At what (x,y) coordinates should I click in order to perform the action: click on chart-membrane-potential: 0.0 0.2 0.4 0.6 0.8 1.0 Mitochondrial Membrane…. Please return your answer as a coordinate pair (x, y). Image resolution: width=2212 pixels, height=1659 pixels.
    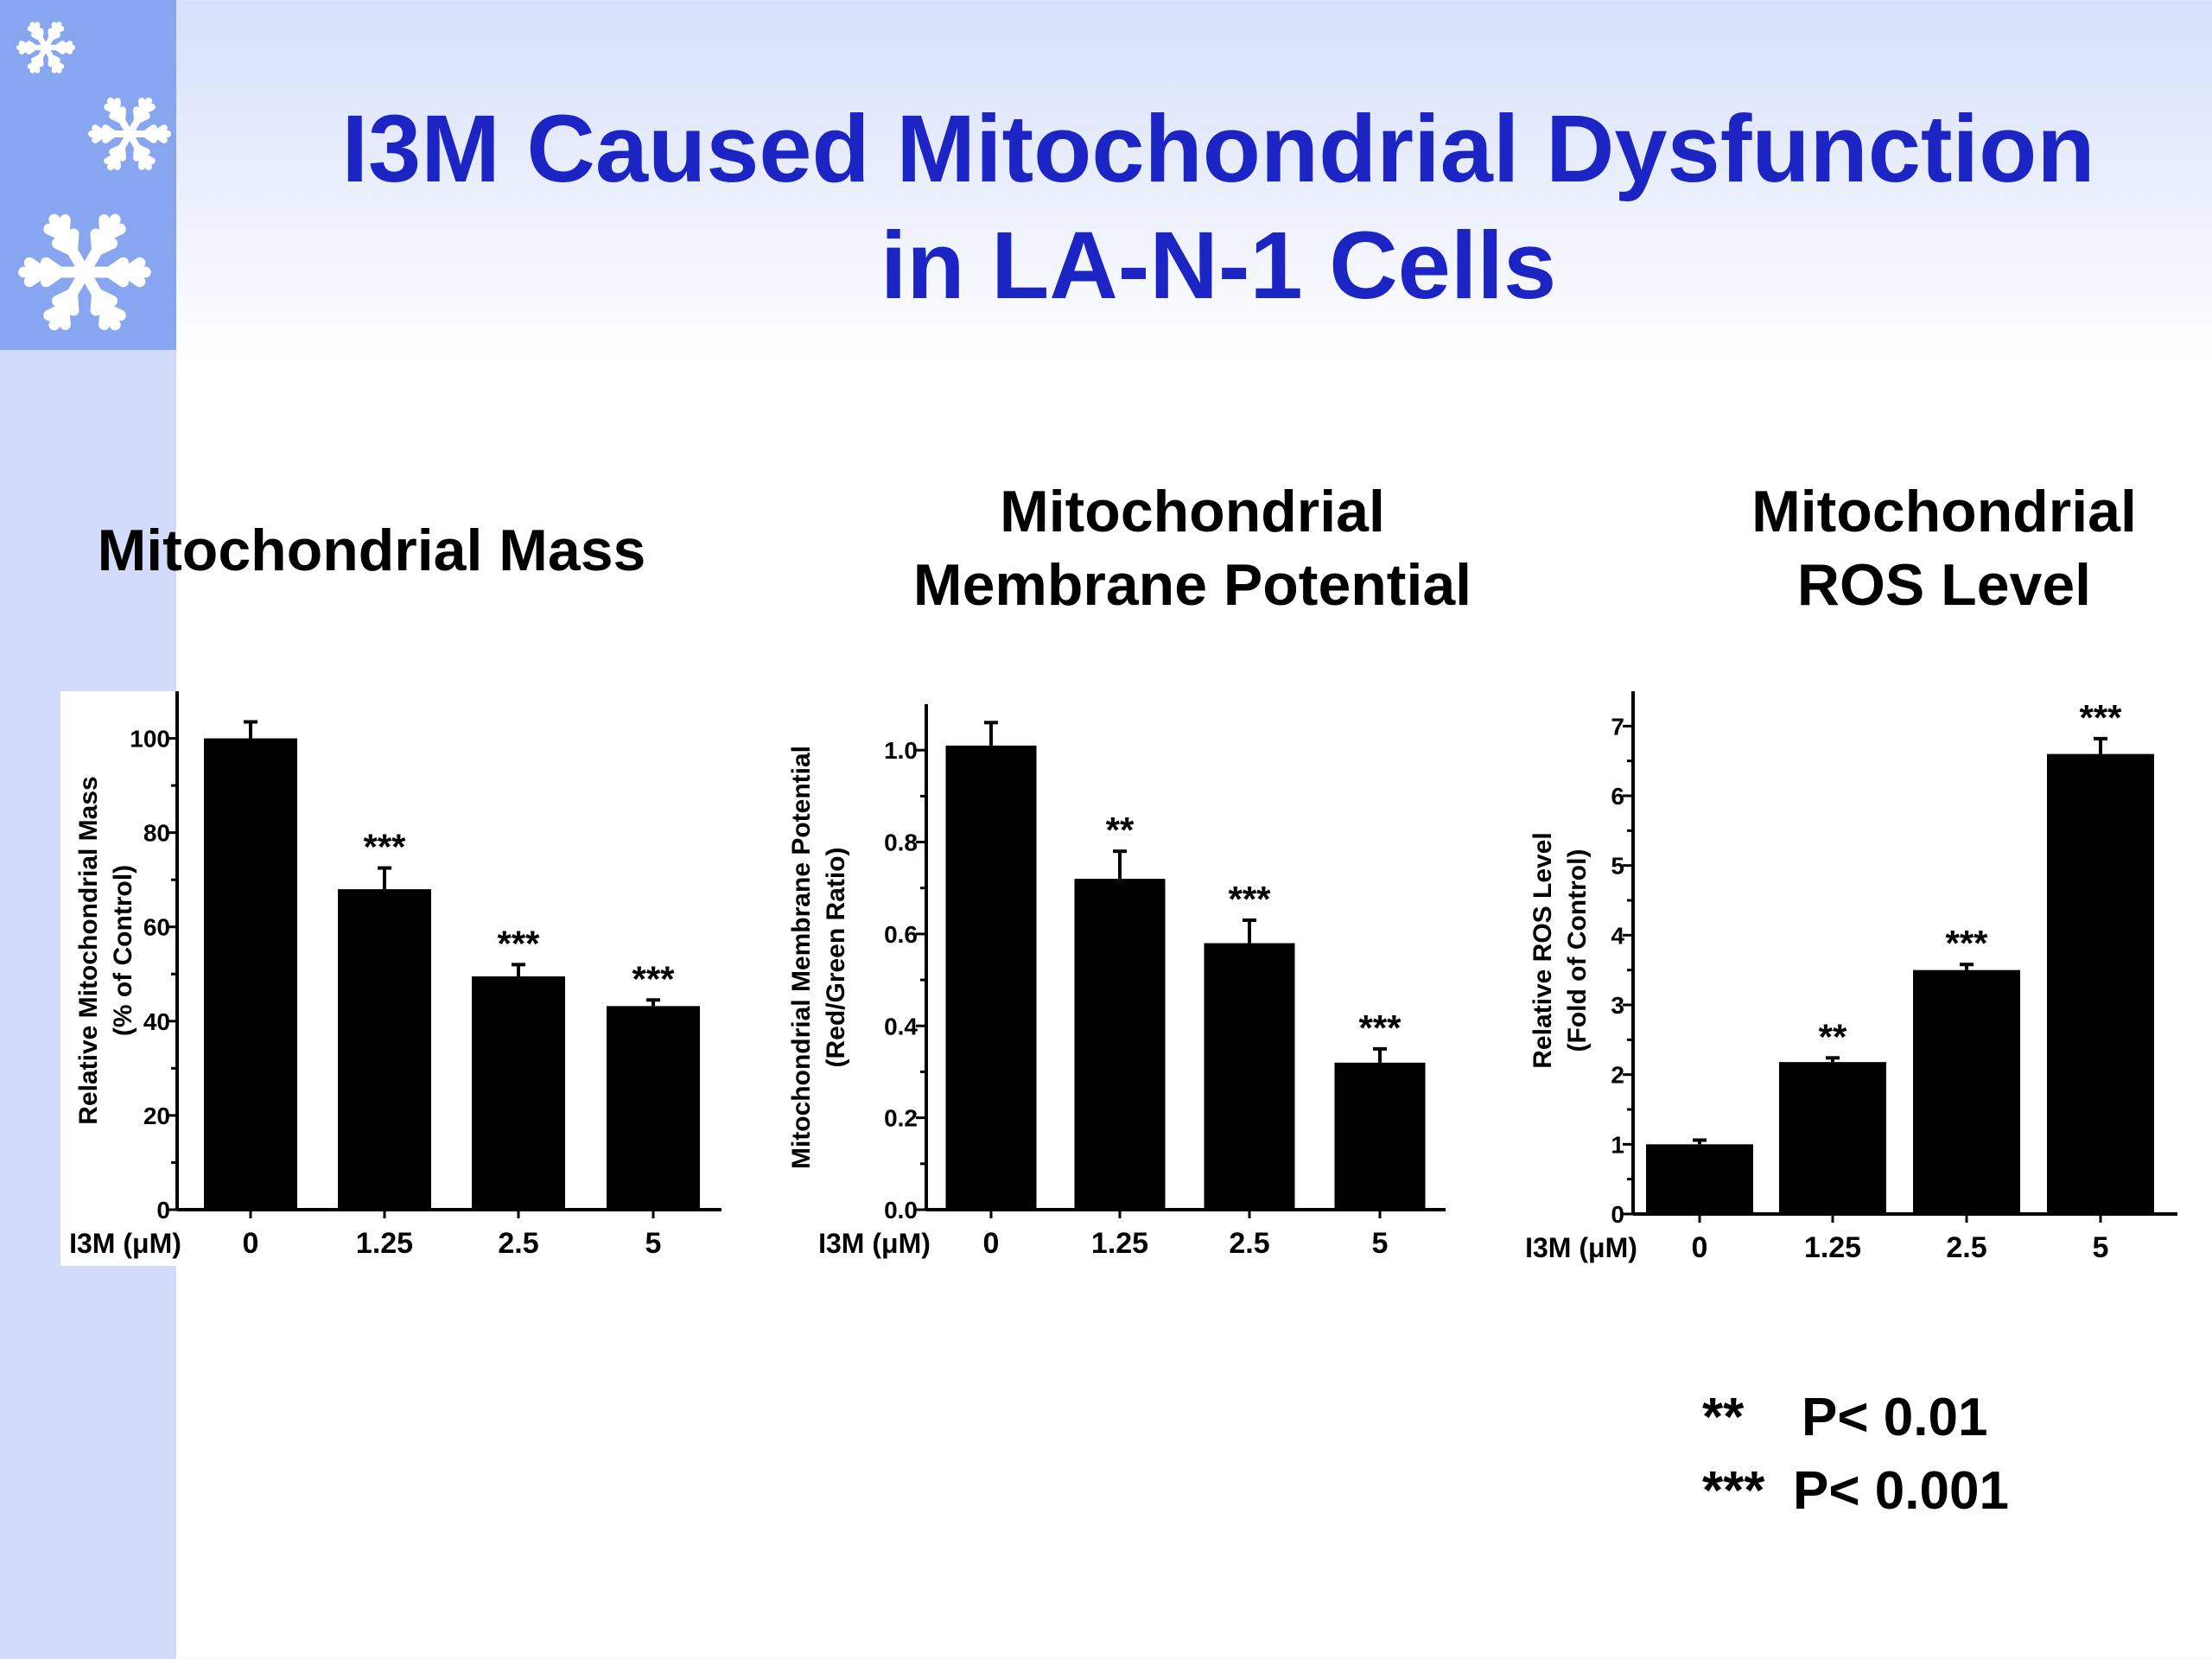
    Looking at the image, I should click on (1116, 982).